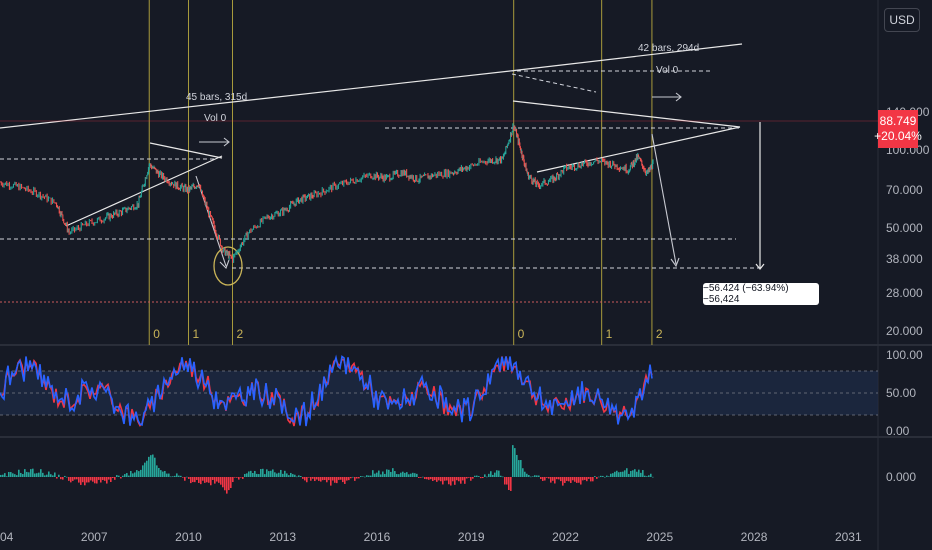  I want to click on time-axis-tick: 2013, so click(282, 537).